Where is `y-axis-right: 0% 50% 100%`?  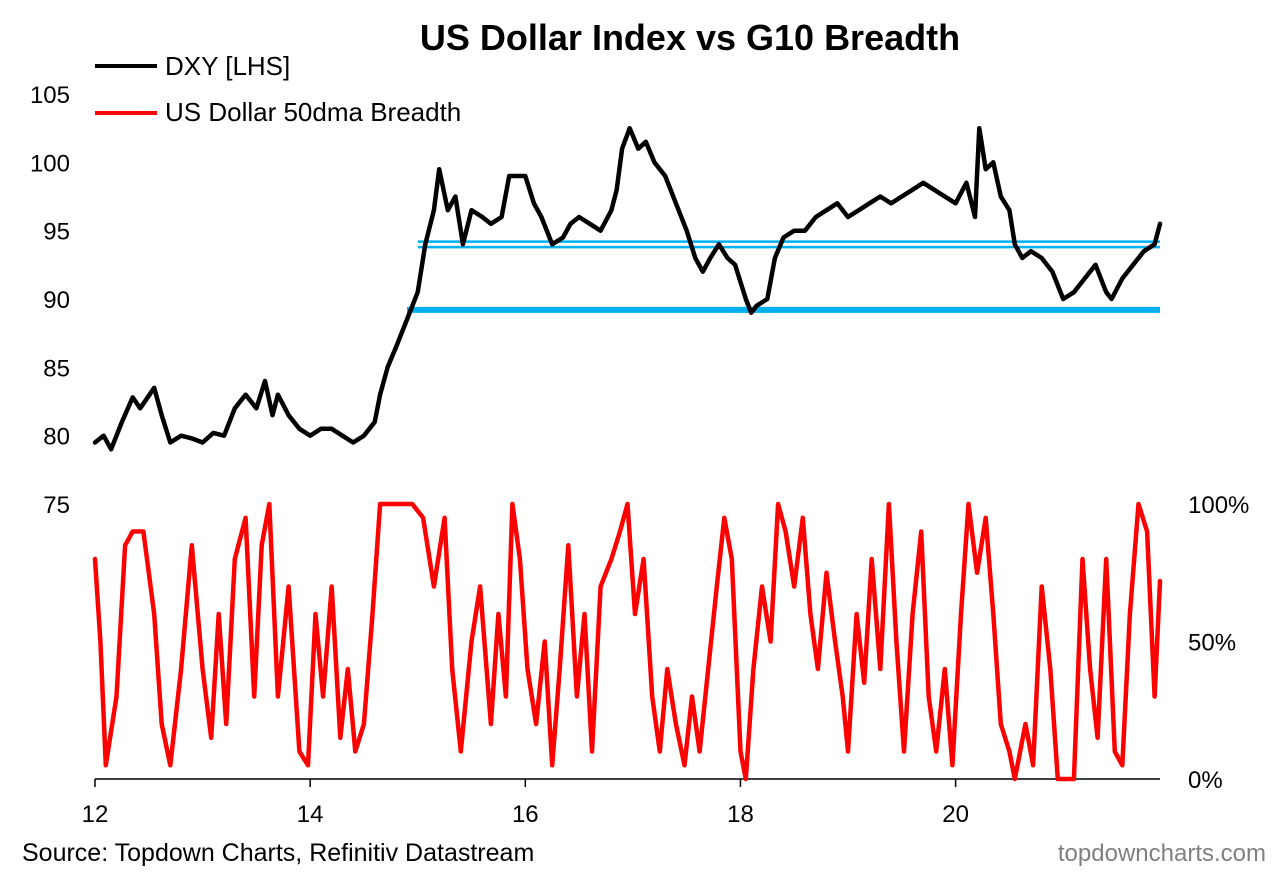
y-axis-right: 0% 50% 100% is located at coordinates (1218, 643).